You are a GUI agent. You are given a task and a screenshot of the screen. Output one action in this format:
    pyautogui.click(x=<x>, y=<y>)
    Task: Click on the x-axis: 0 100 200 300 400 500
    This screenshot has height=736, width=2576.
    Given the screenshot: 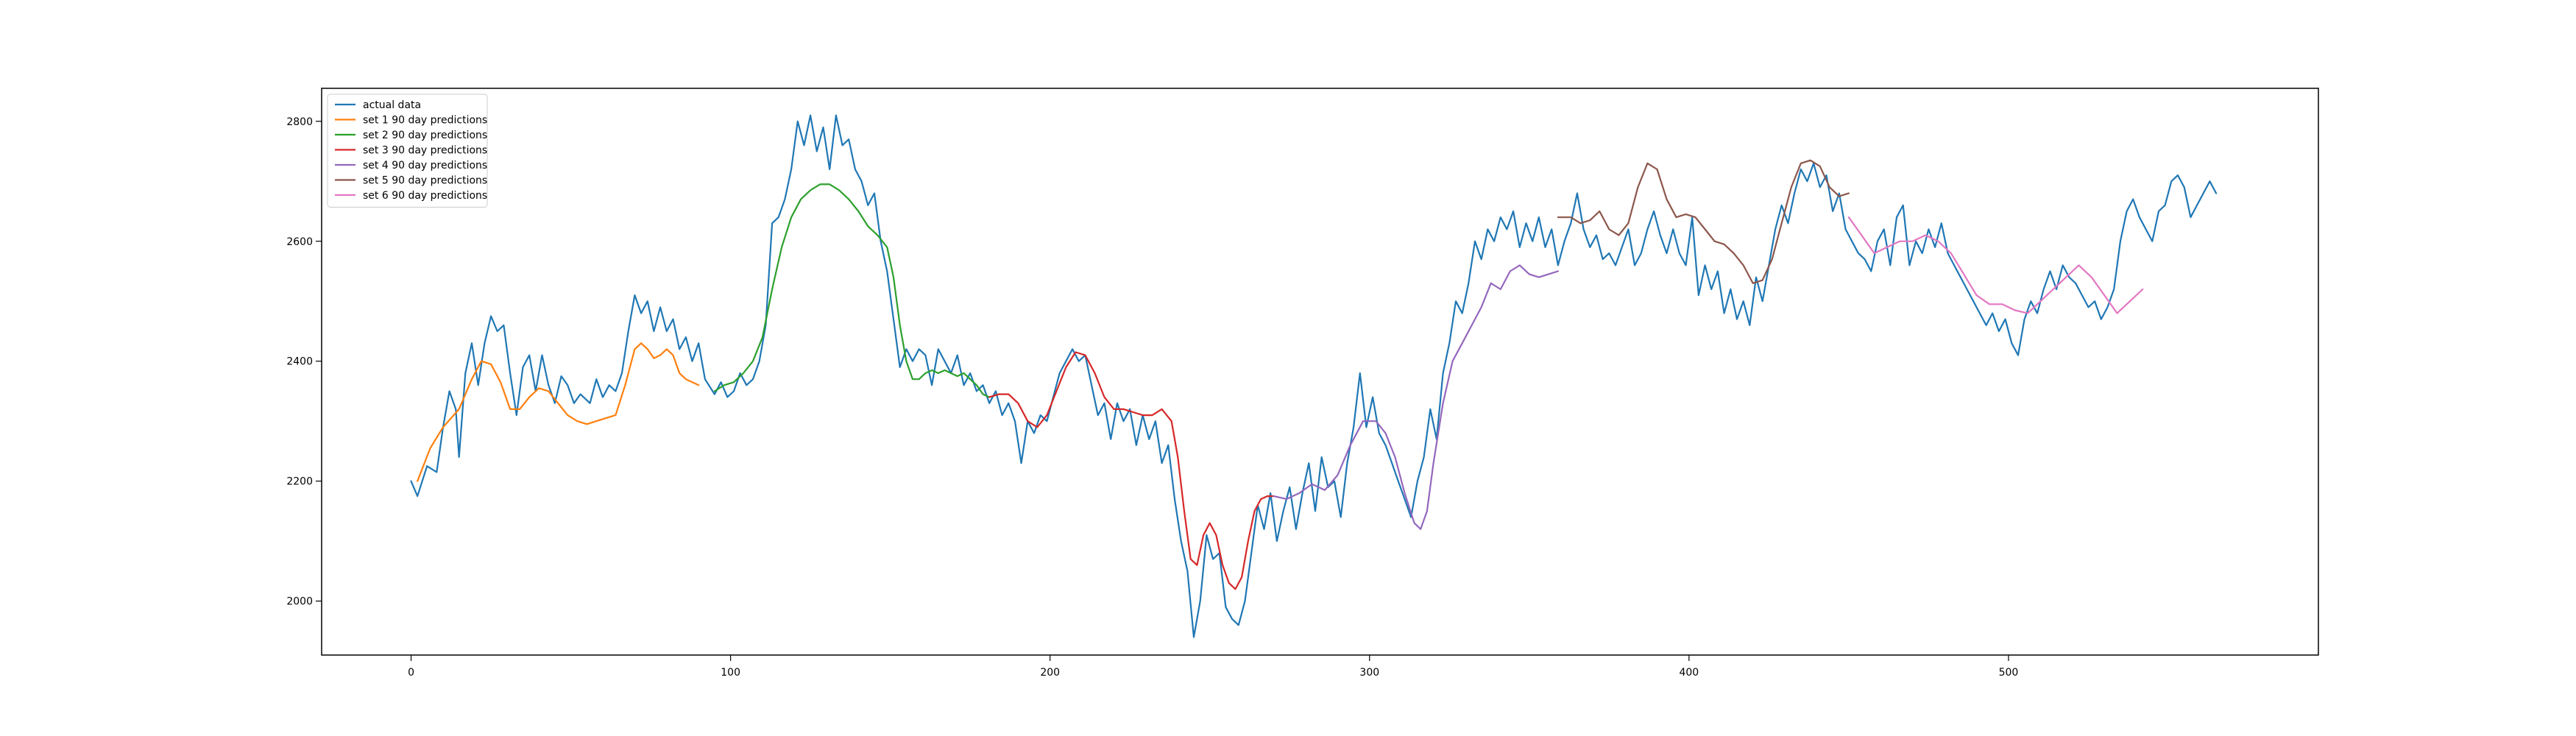 What is the action you would take?
    pyautogui.click(x=1213, y=667)
    